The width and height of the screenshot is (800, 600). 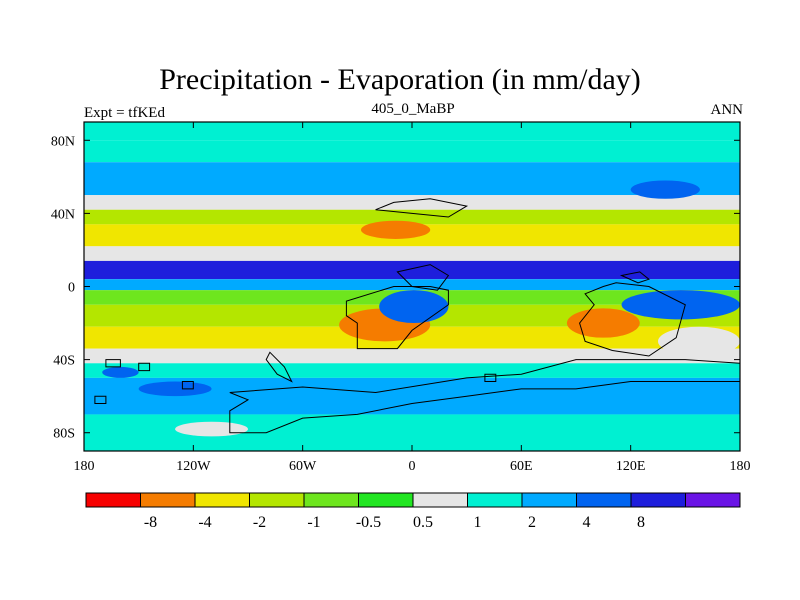 What do you see at coordinates (368, 522) in the screenshot?
I see `colorbar-label: -0.5` at bounding box center [368, 522].